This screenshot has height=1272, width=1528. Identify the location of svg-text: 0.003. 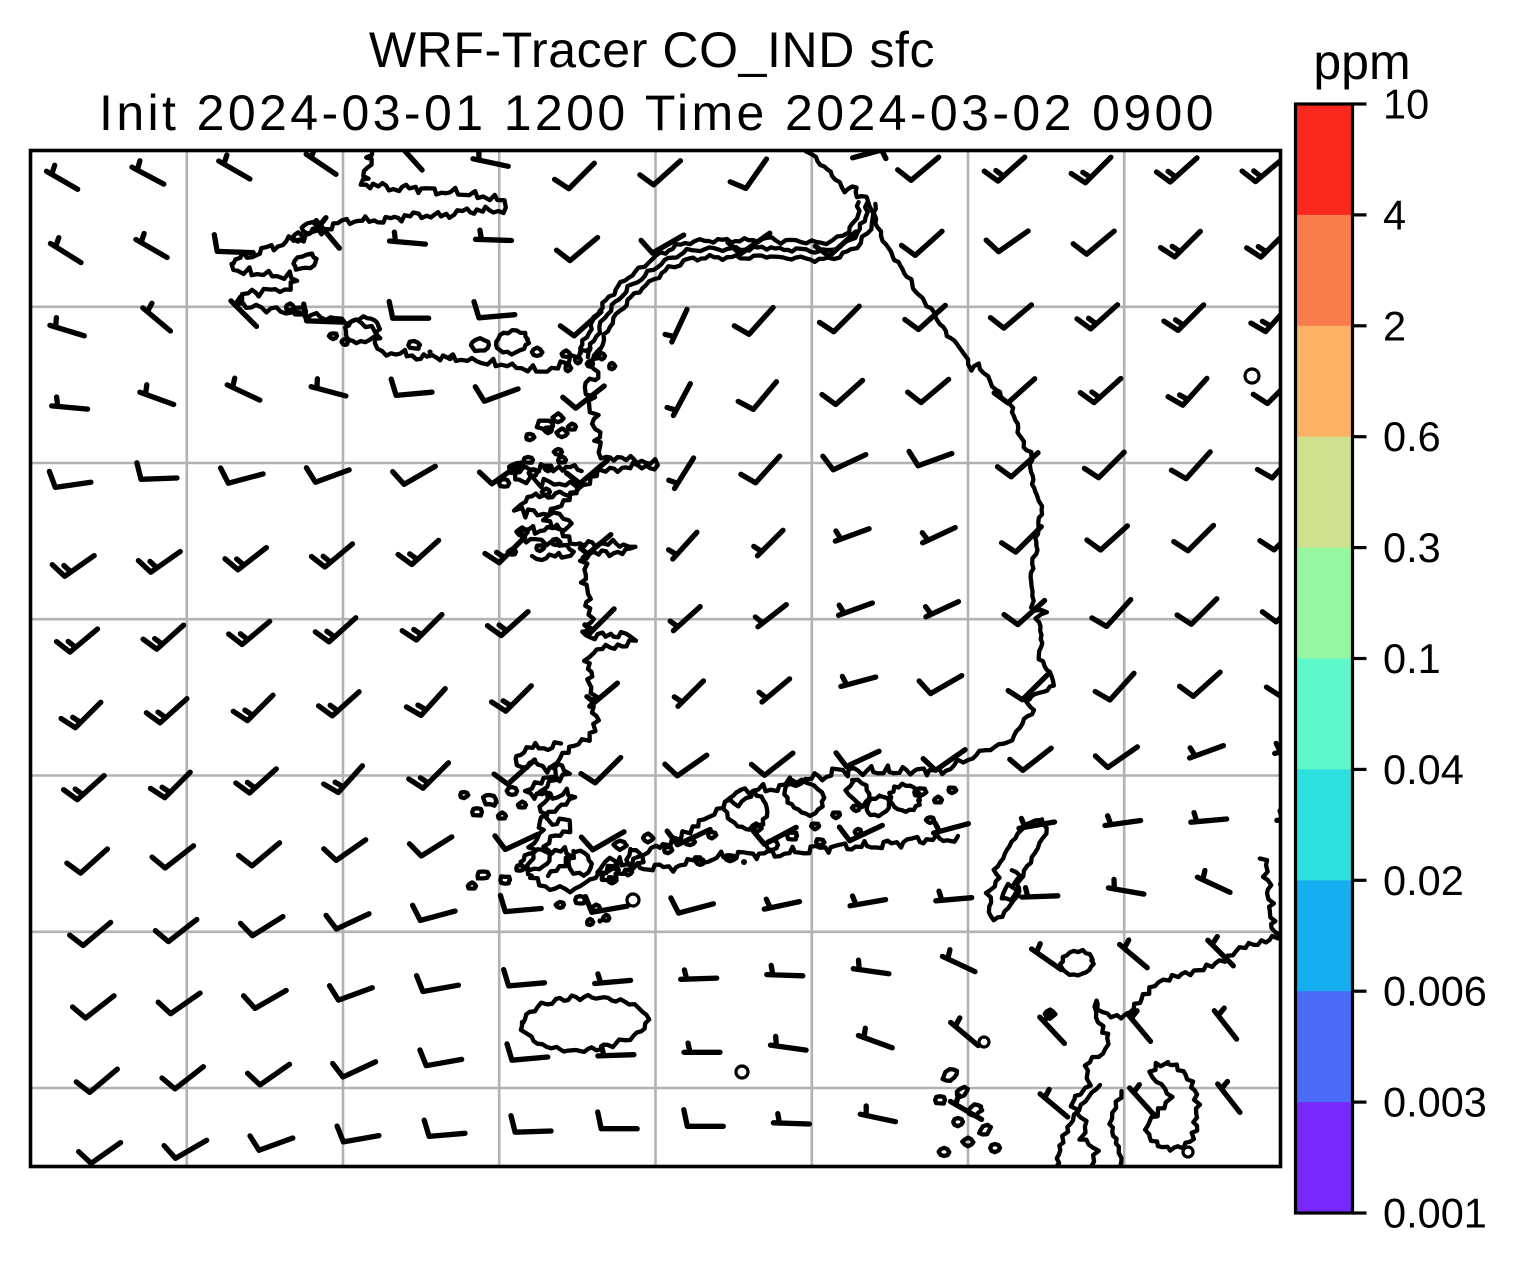
(1435, 1102).